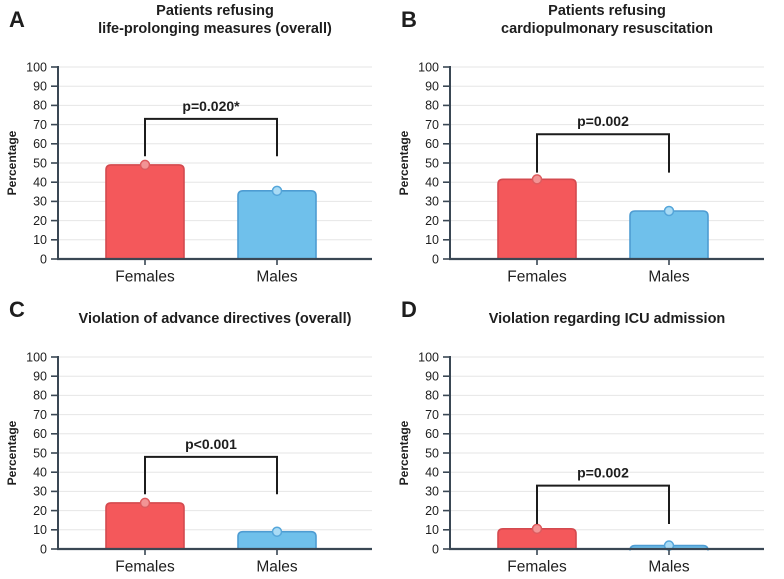 Image resolution: width=784 pixels, height=579 pixels. Describe the element at coordinates (215, 29) in the screenshot. I see `chart-title: life-prolonging measures (overall)` at that location.